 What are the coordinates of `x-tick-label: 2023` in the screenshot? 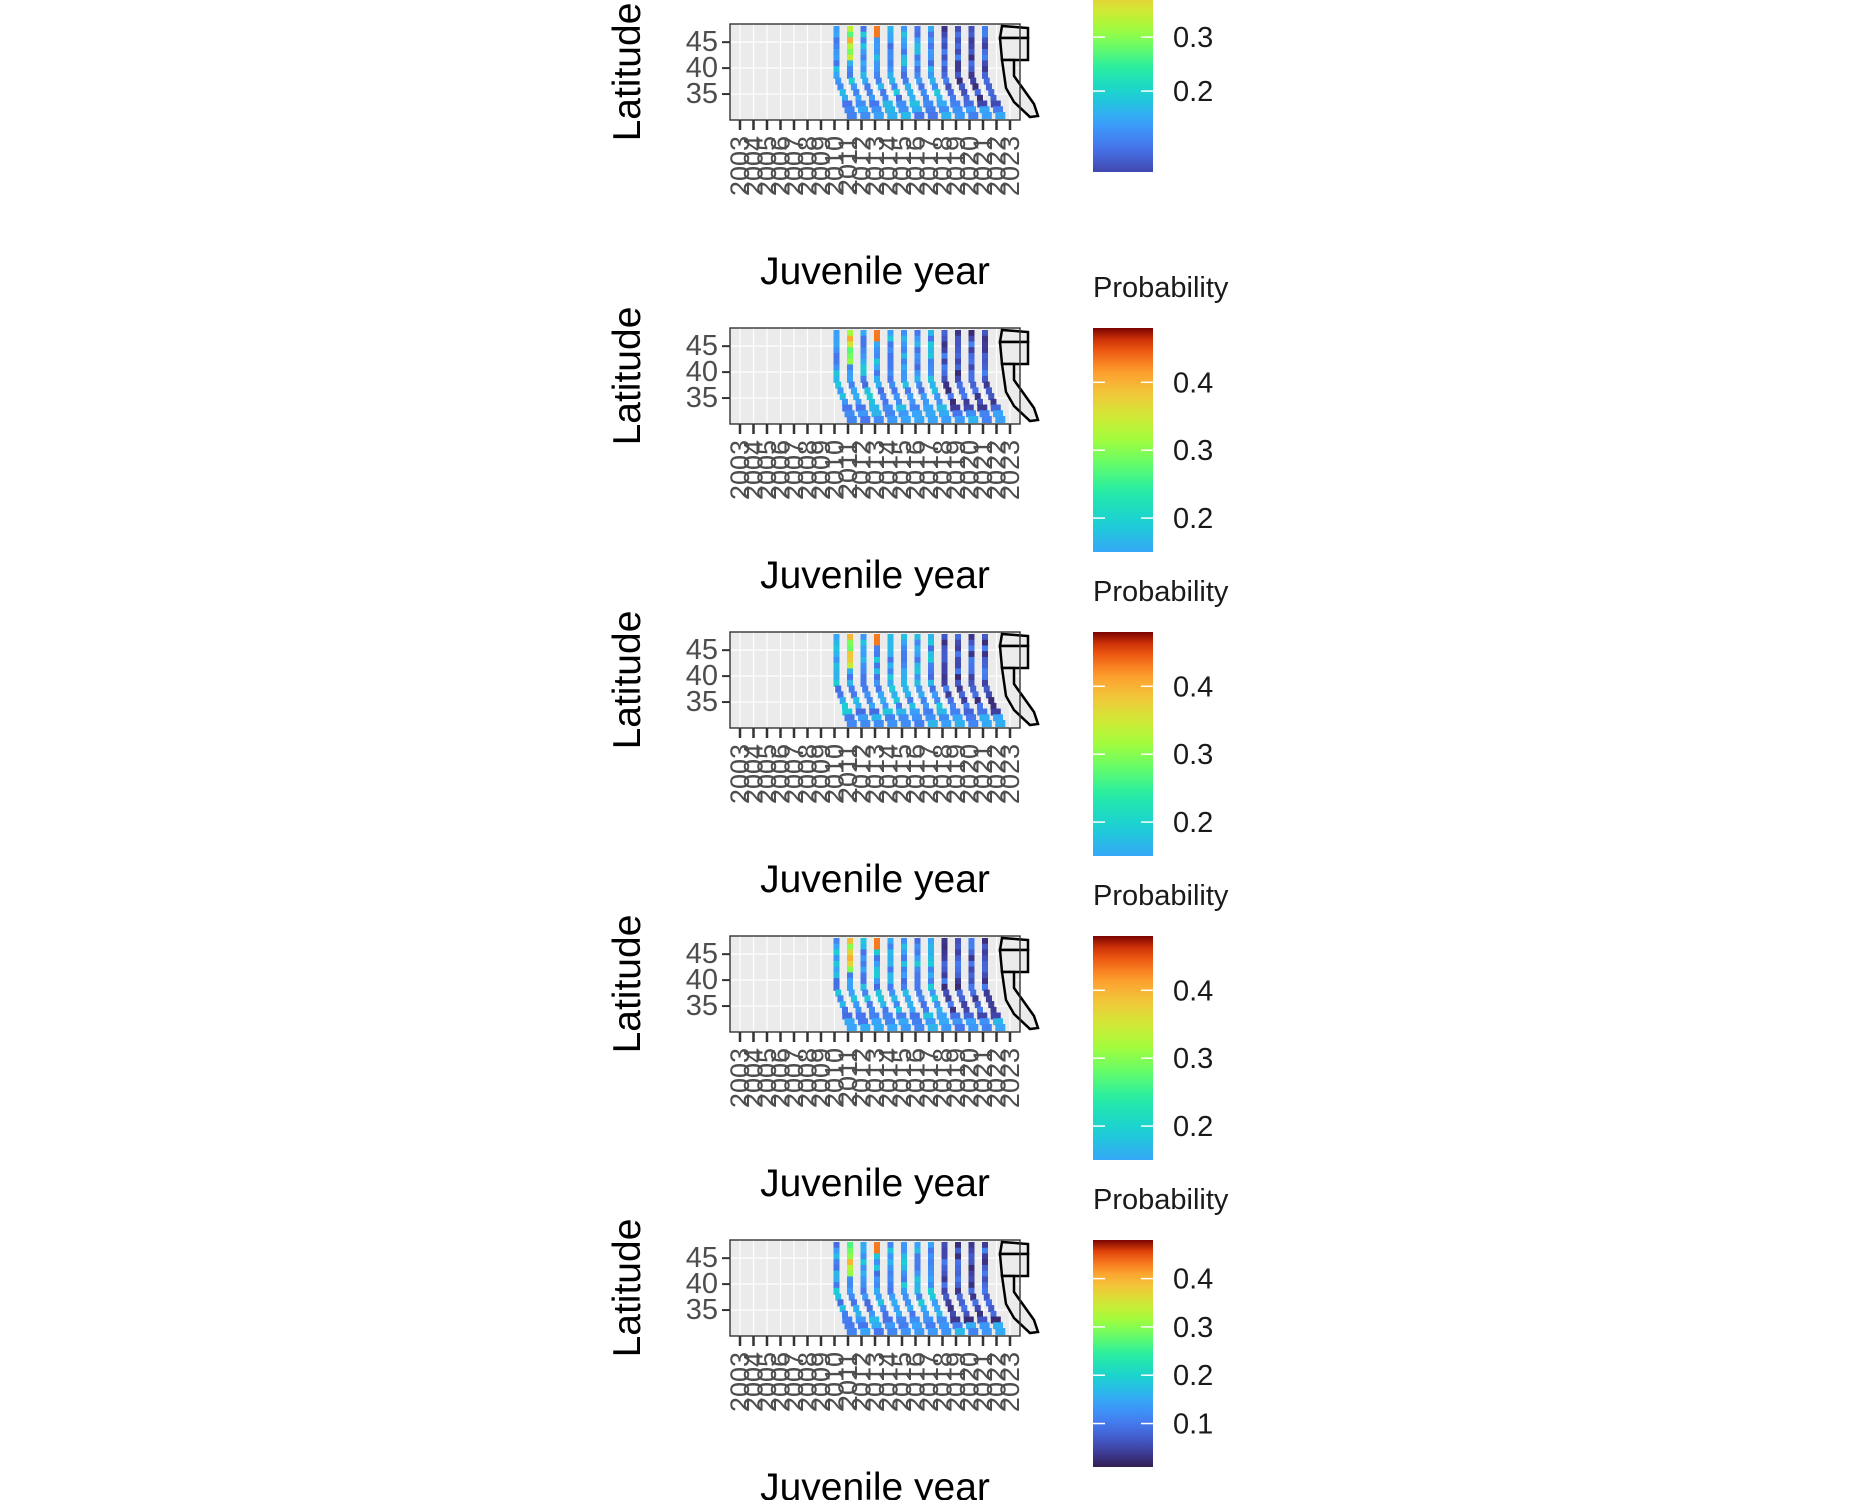 It's located at (1010, 1078).